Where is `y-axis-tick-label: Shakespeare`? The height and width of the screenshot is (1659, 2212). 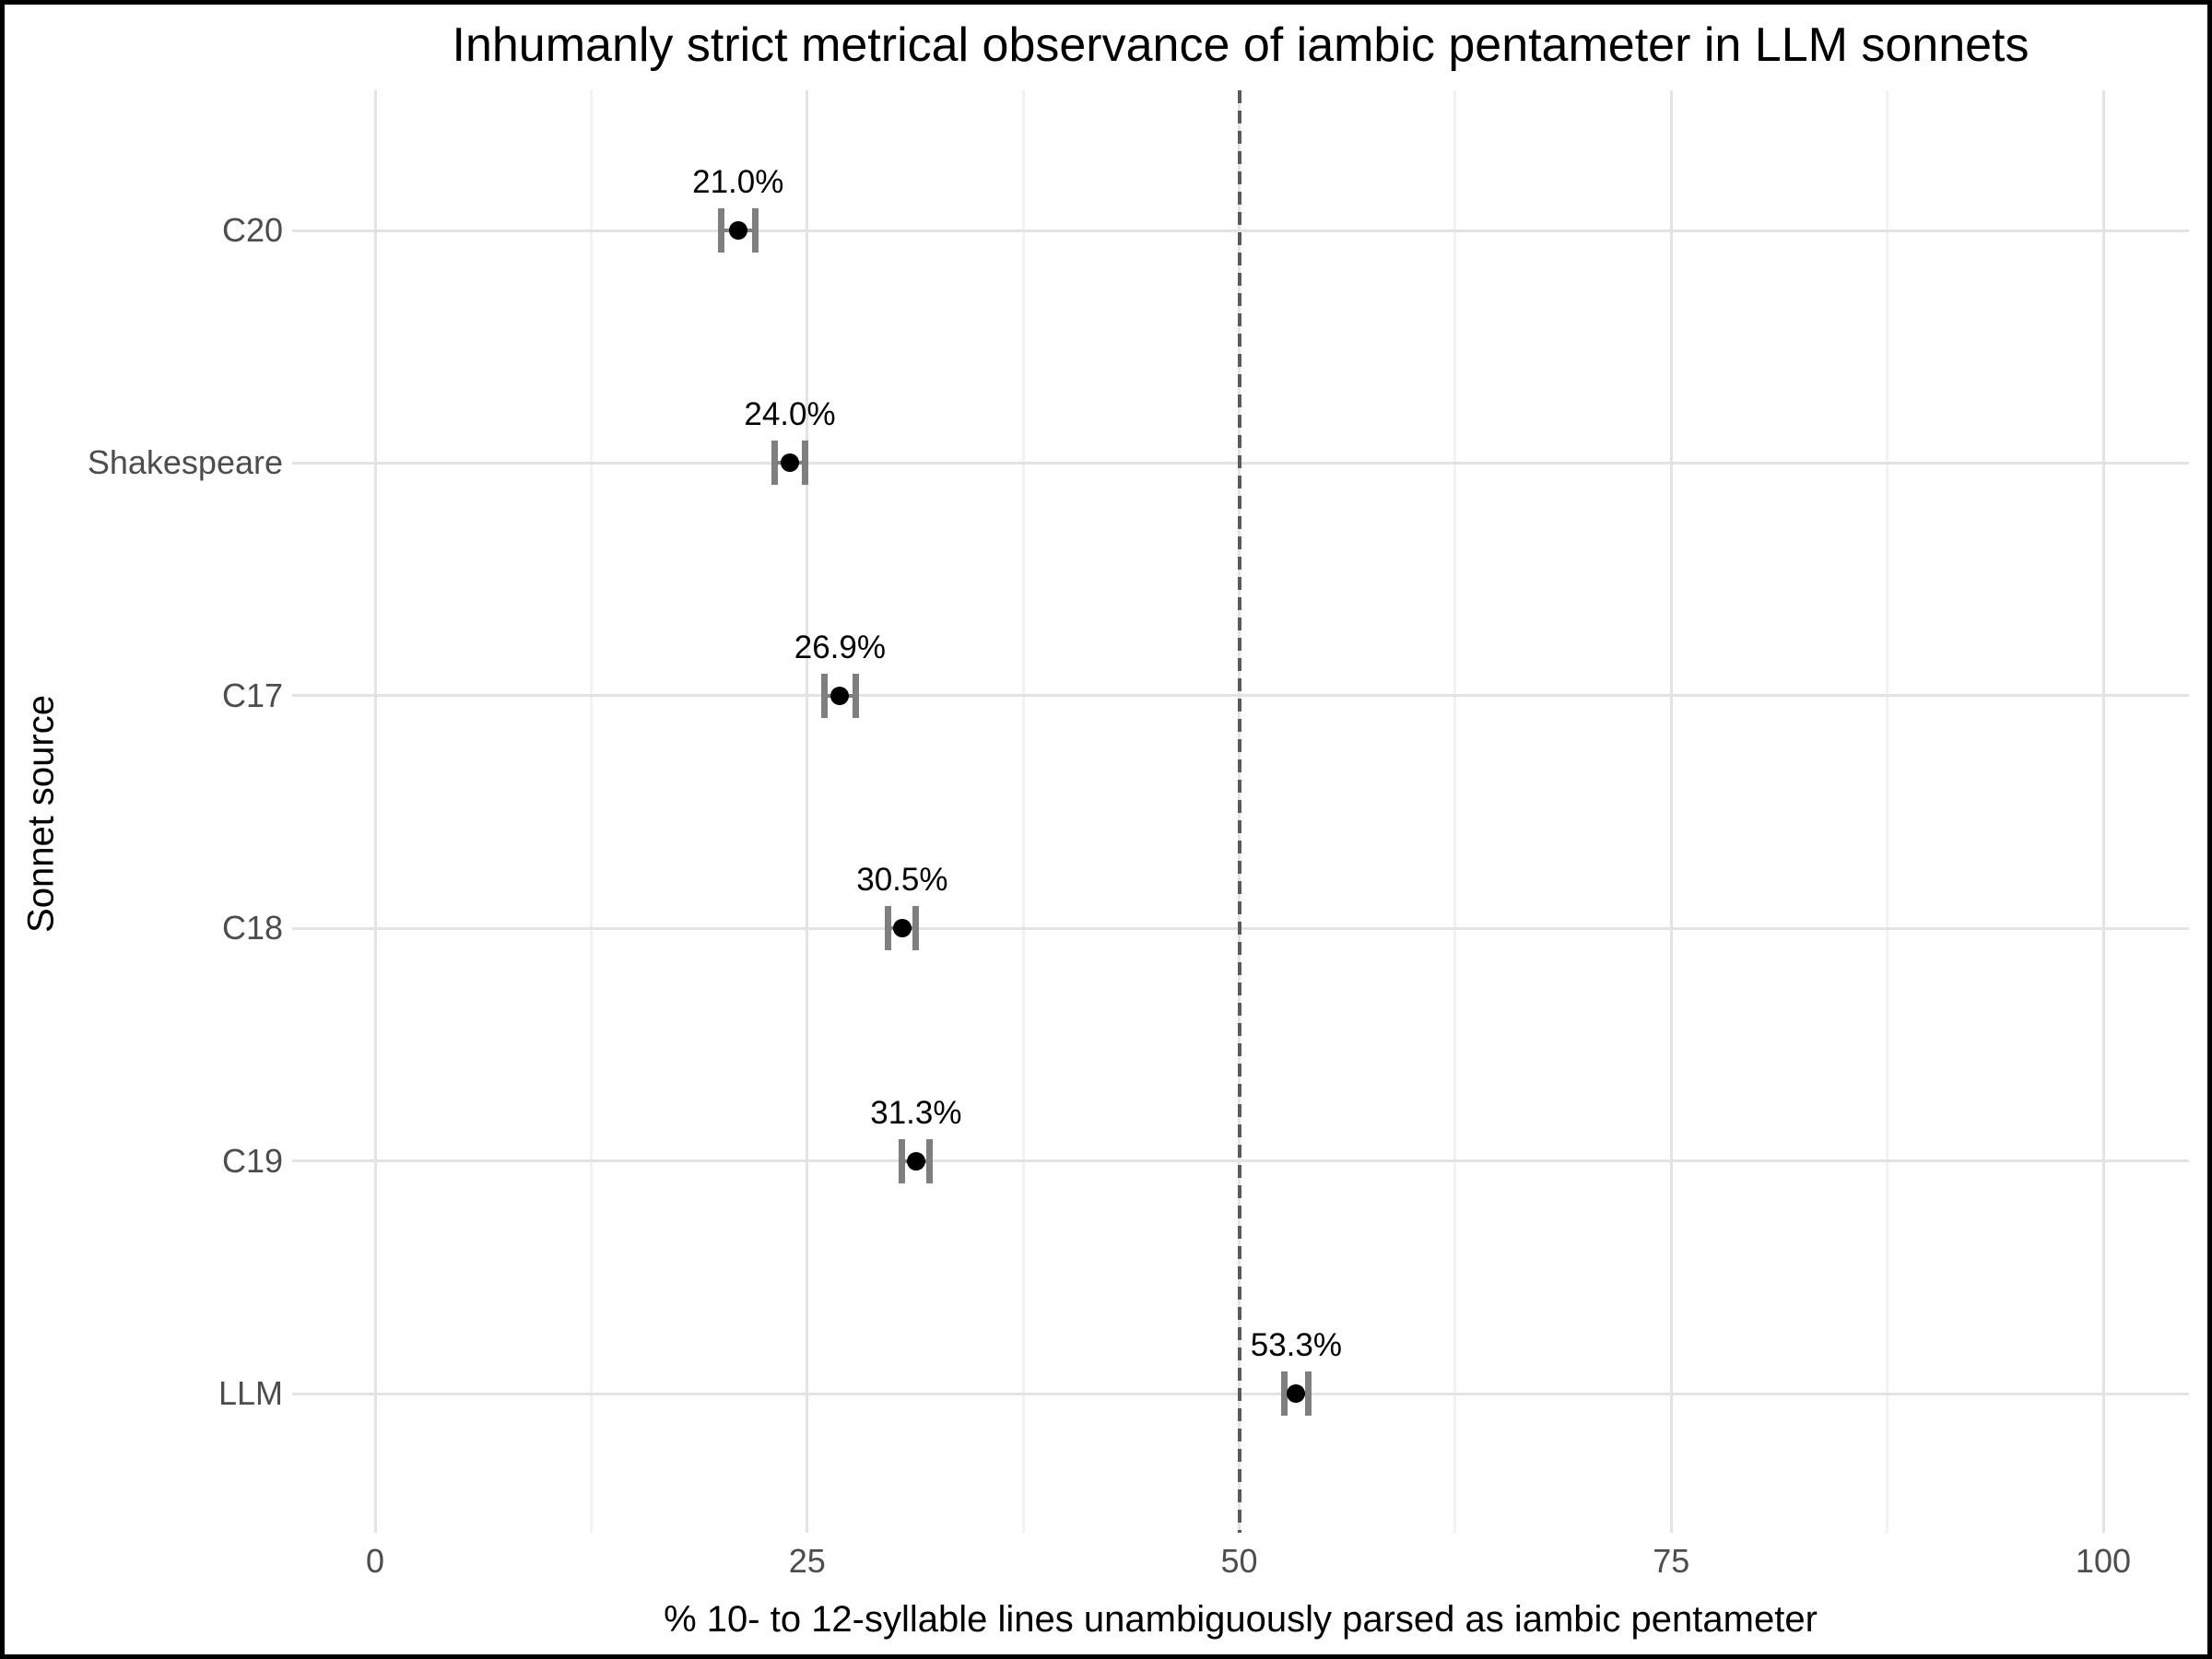
y-axis-tick-label: Shakespeare is located at coordinates (185, 462).